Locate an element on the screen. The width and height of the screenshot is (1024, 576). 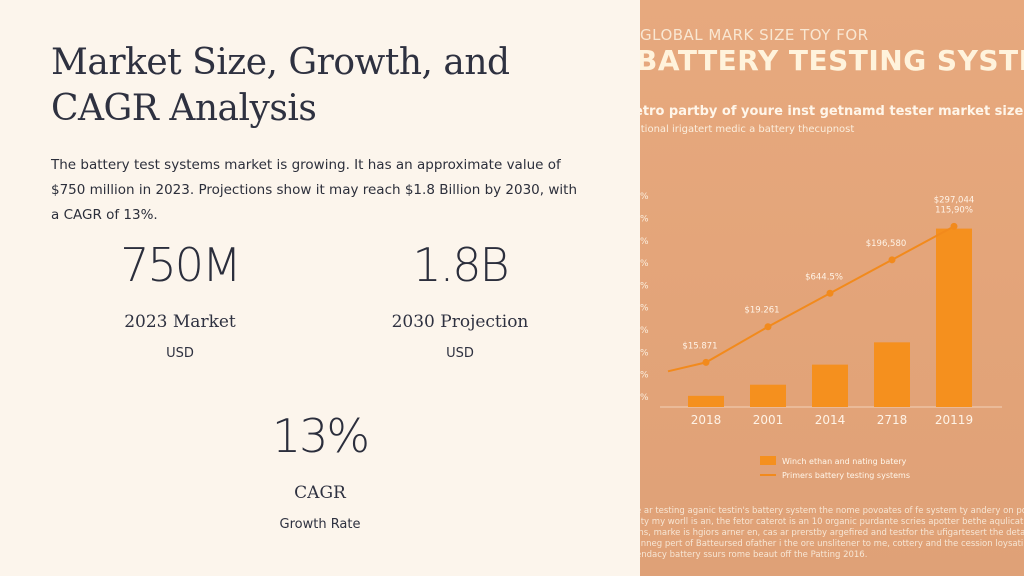
page-title: Market Size, Growth, and CAGR Analysis is located at coordinates (280, 85).